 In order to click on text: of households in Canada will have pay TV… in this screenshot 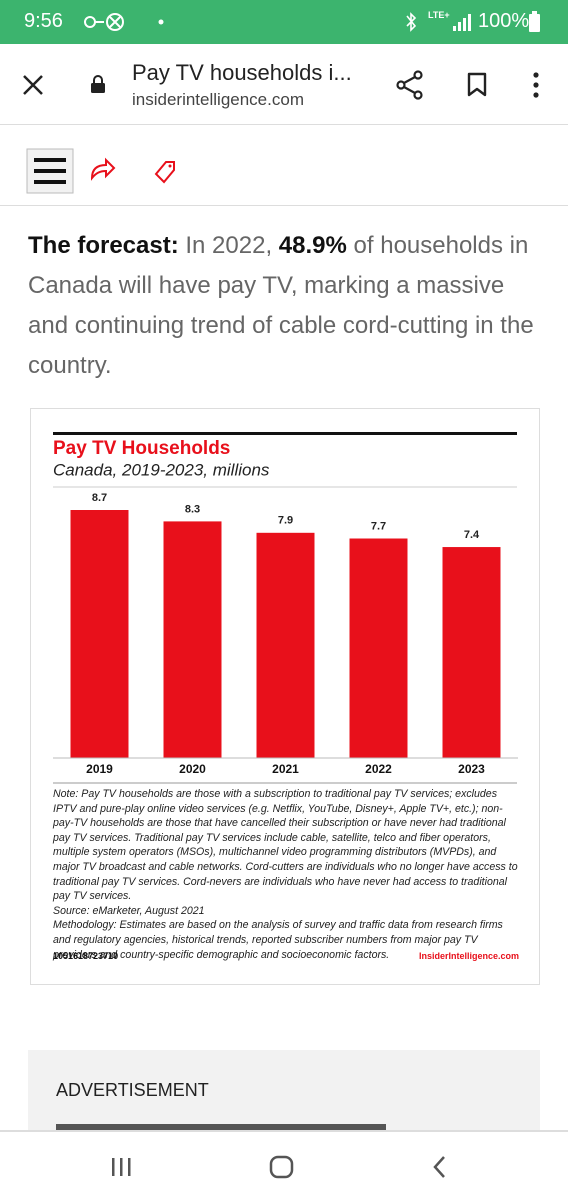, I will do `click(281, 305)`.